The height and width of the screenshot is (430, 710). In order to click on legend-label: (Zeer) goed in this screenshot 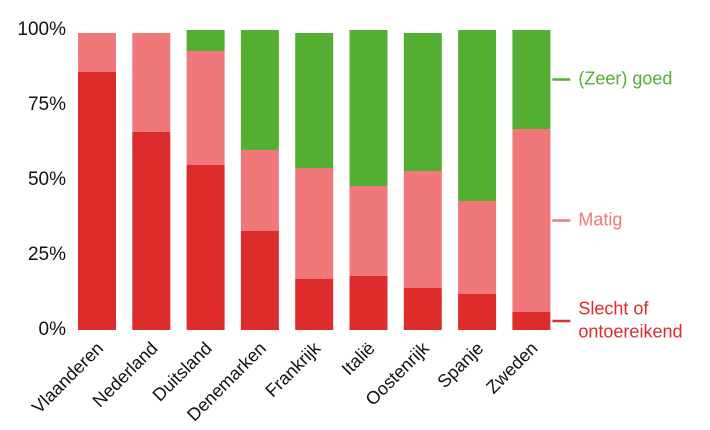, I will do `click(625, 78)`.